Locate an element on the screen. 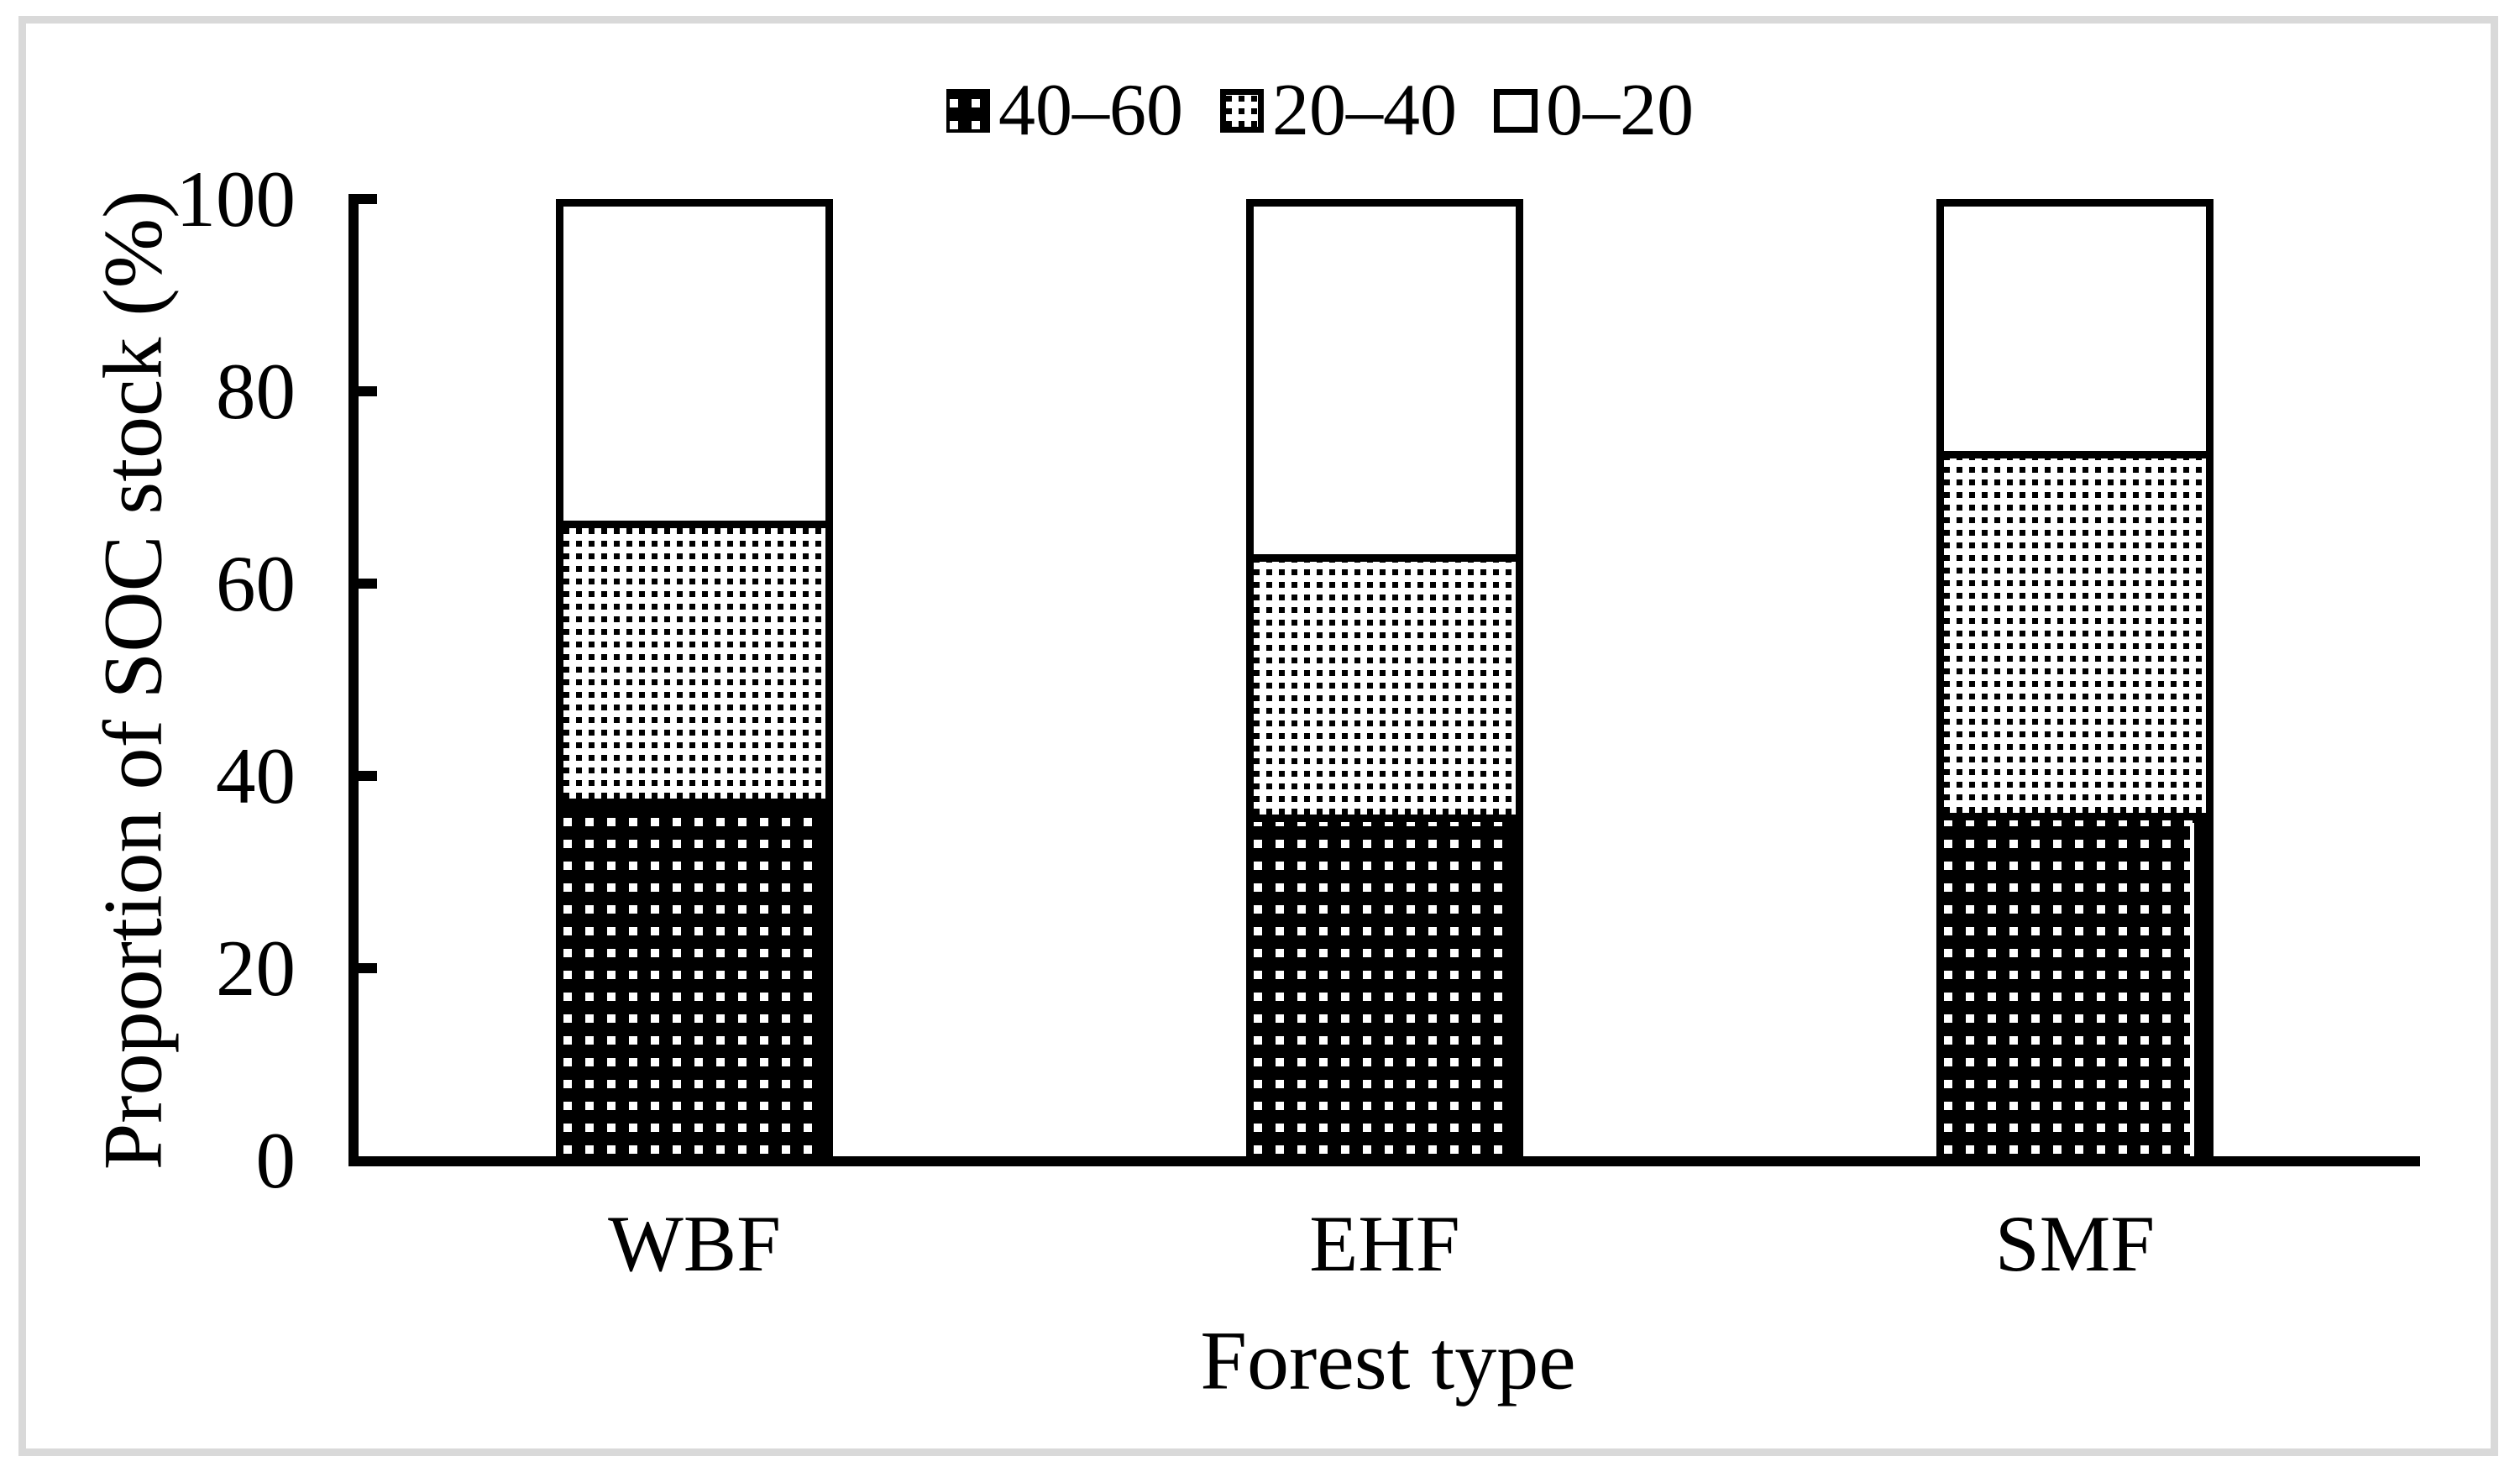 The width and height of the screenshot is (2520, 1472). legend-item-0-20: 0–20 is located at coordinates (1594, 111).